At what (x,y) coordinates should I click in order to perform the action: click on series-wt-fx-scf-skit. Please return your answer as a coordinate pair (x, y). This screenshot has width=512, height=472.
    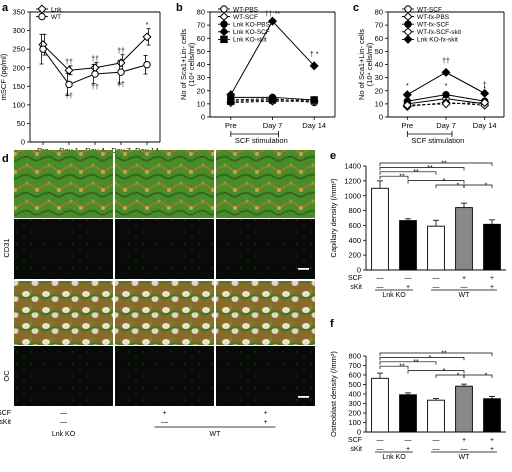
    Looking at the image, I should click on (446, 104).